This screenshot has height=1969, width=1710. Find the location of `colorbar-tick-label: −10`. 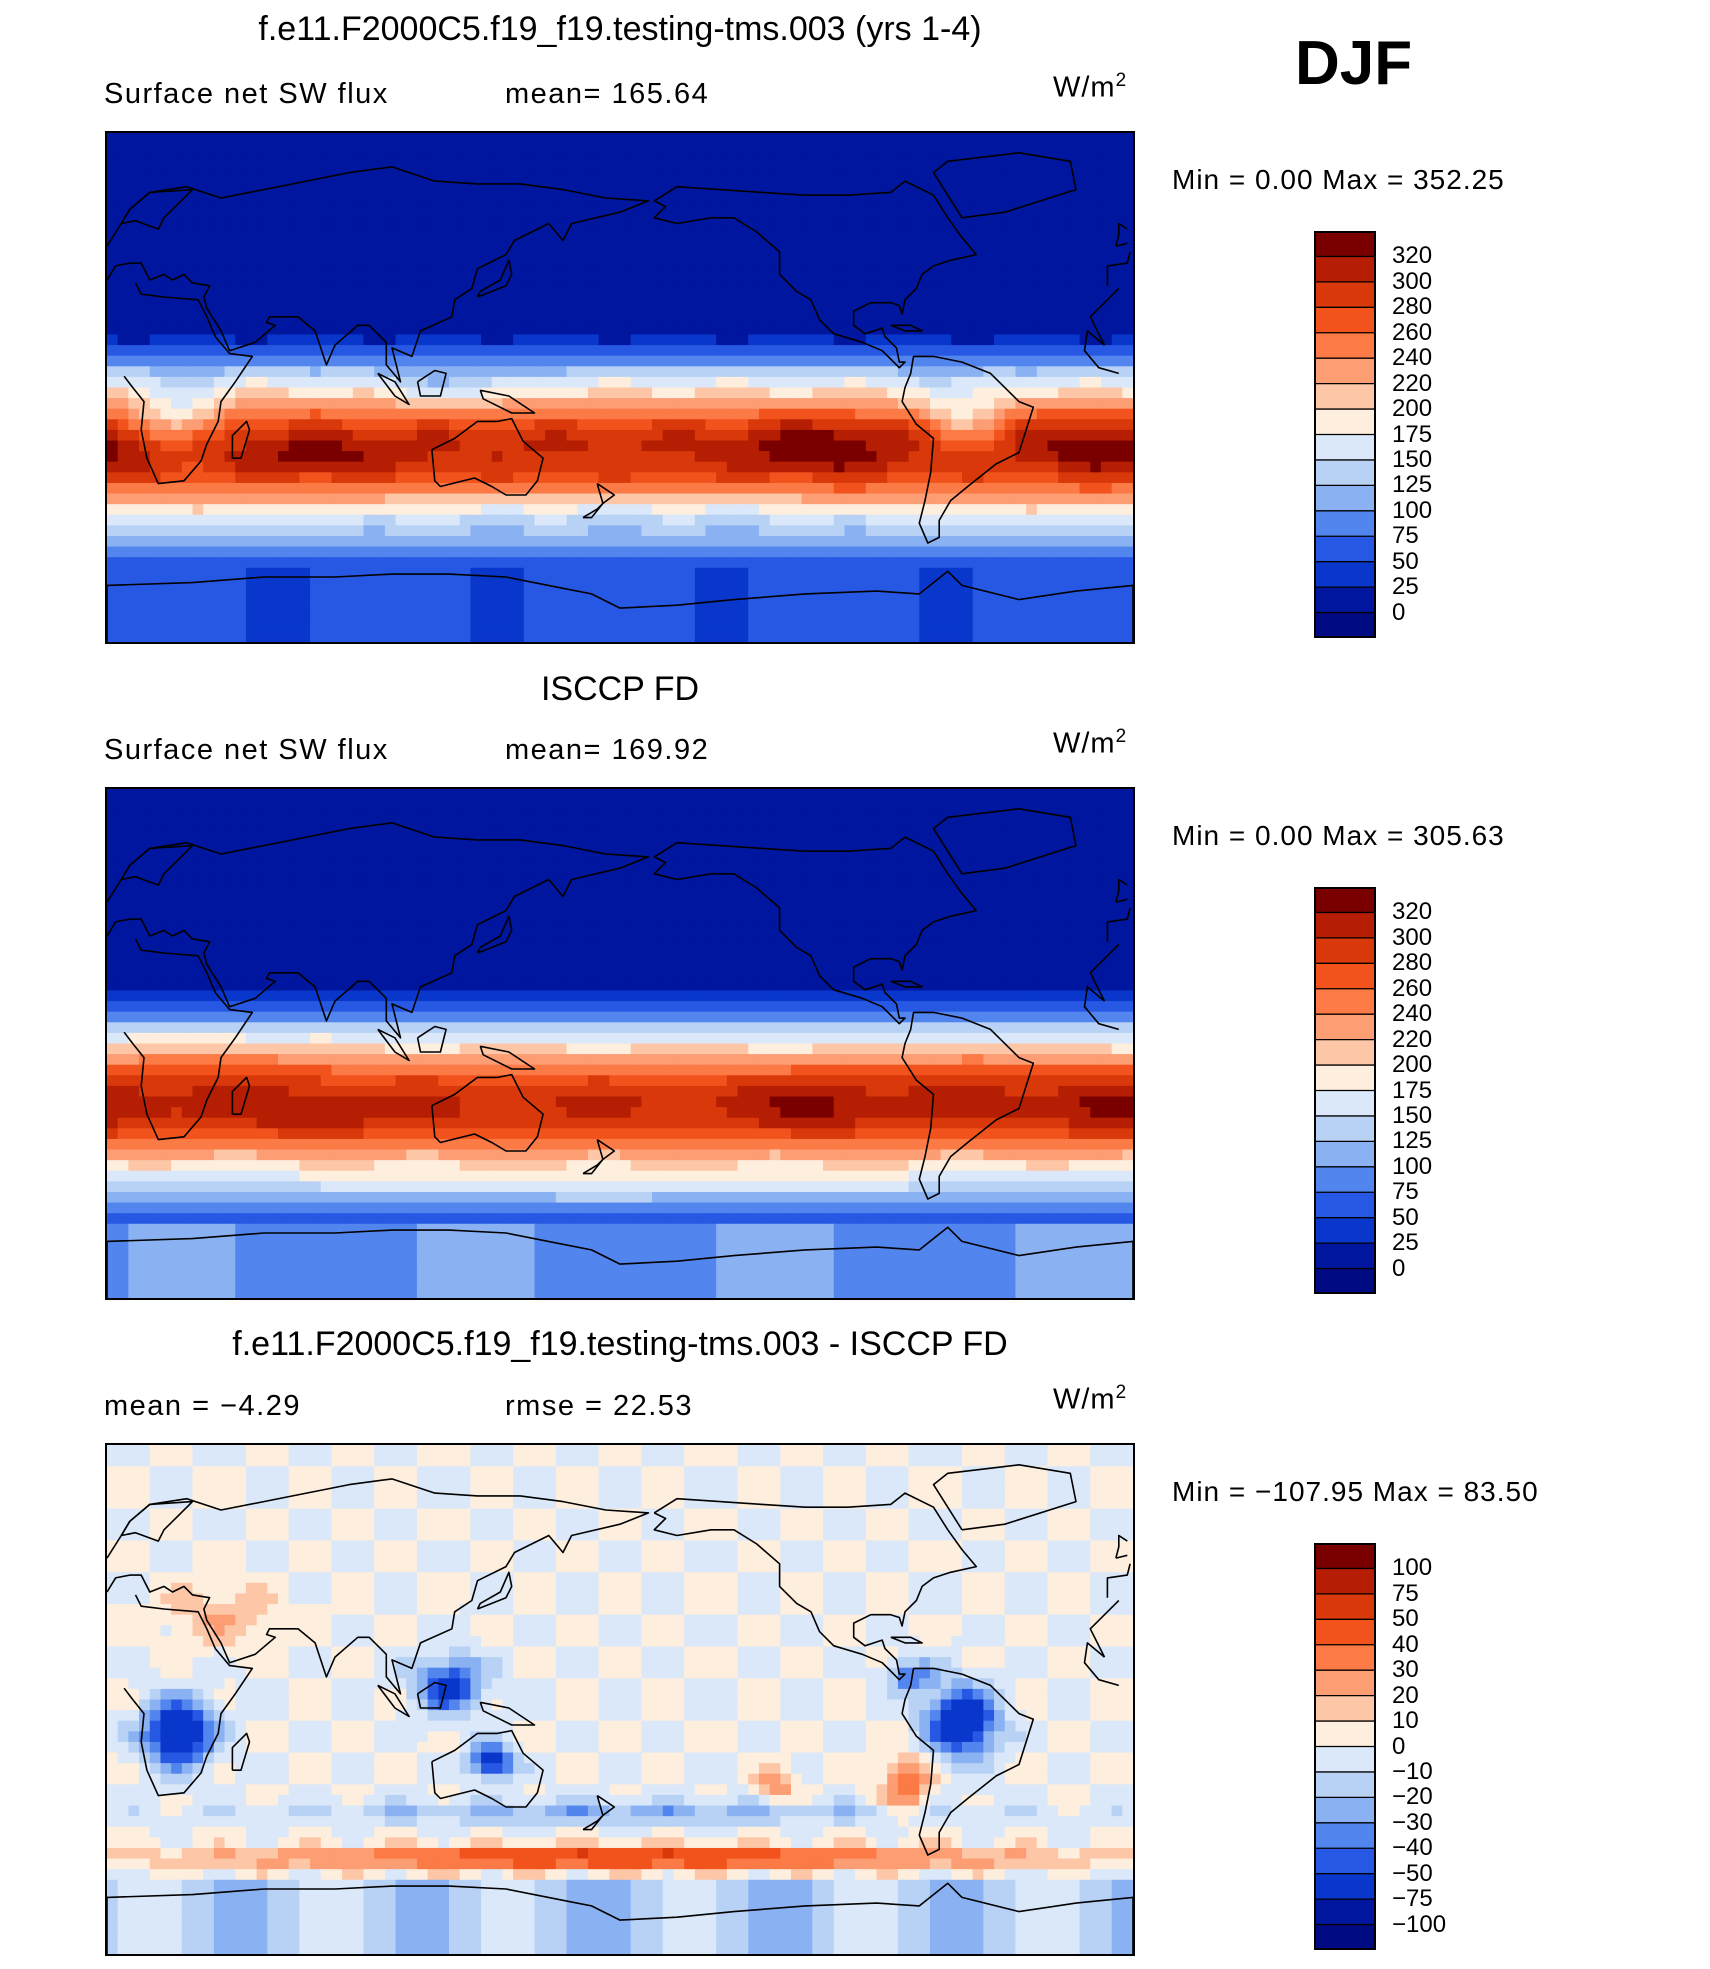

colorbar-tick-label: −10 is located at coordinates (1412, 1771).